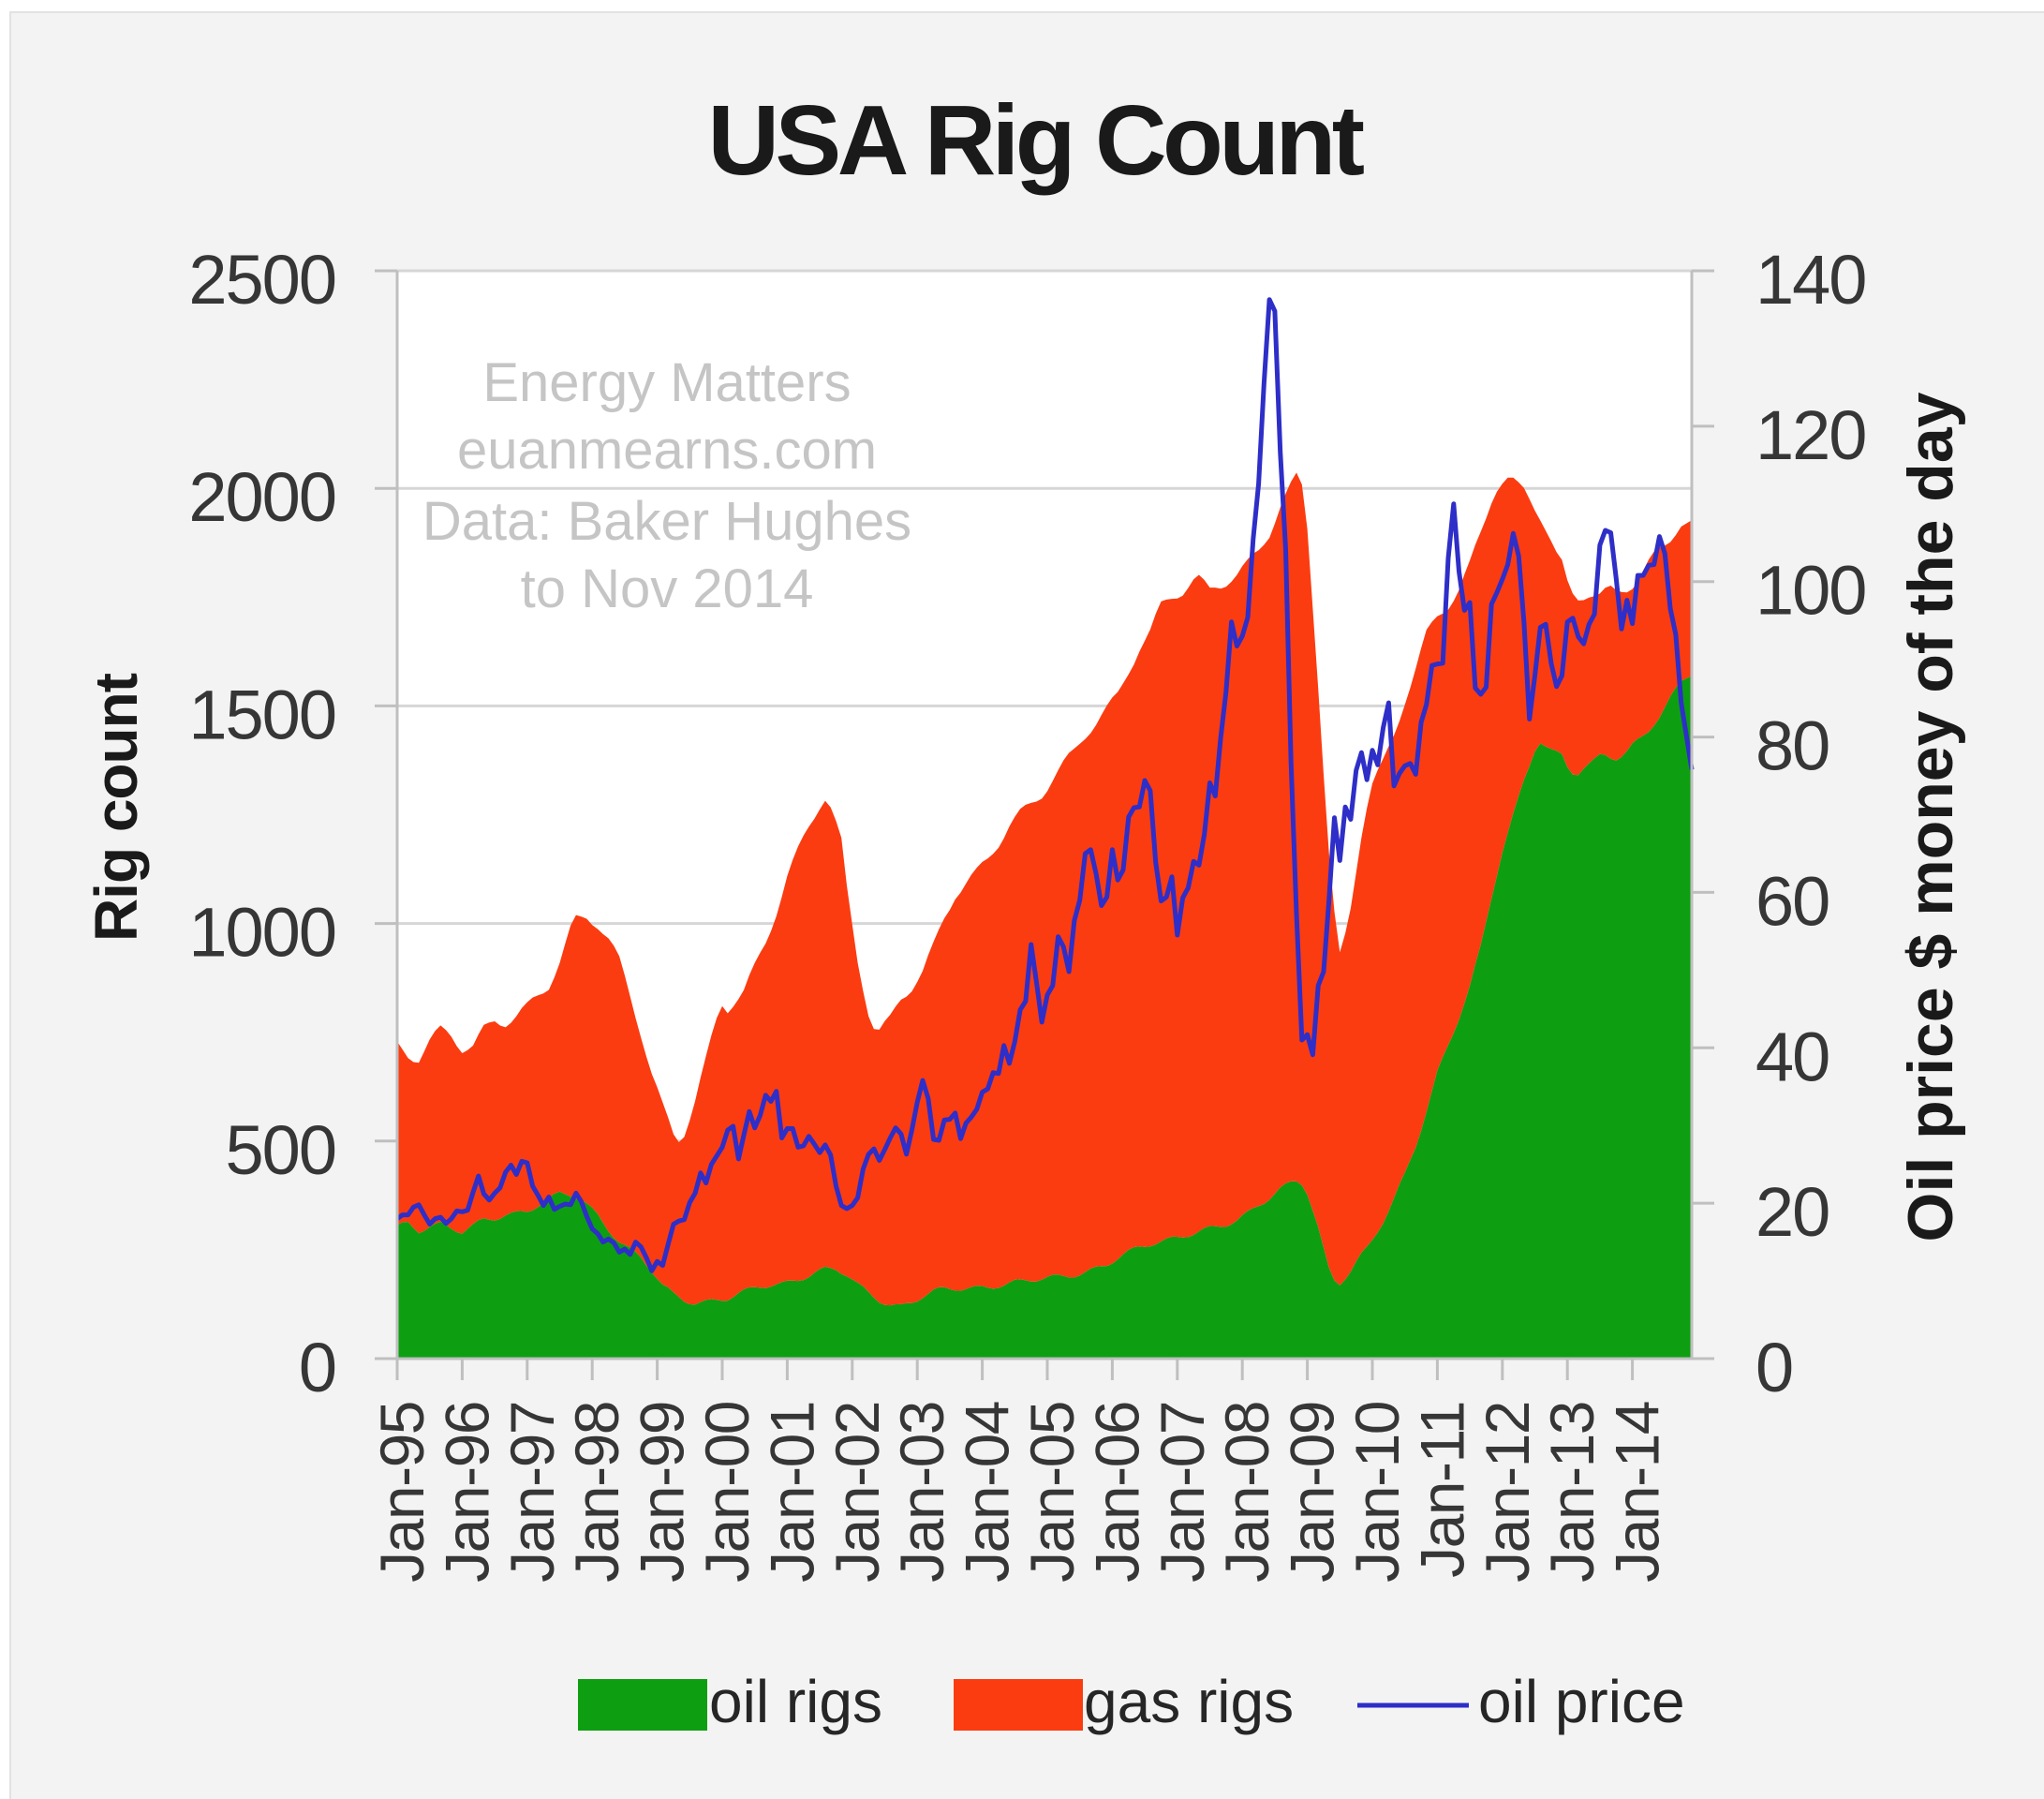 This screenshot has height=1799, width=2044. What do you see at coordinates (1792, 1057) in the screenshot?
I see `svg-text: 40` at bounding box center [1792, 1057].